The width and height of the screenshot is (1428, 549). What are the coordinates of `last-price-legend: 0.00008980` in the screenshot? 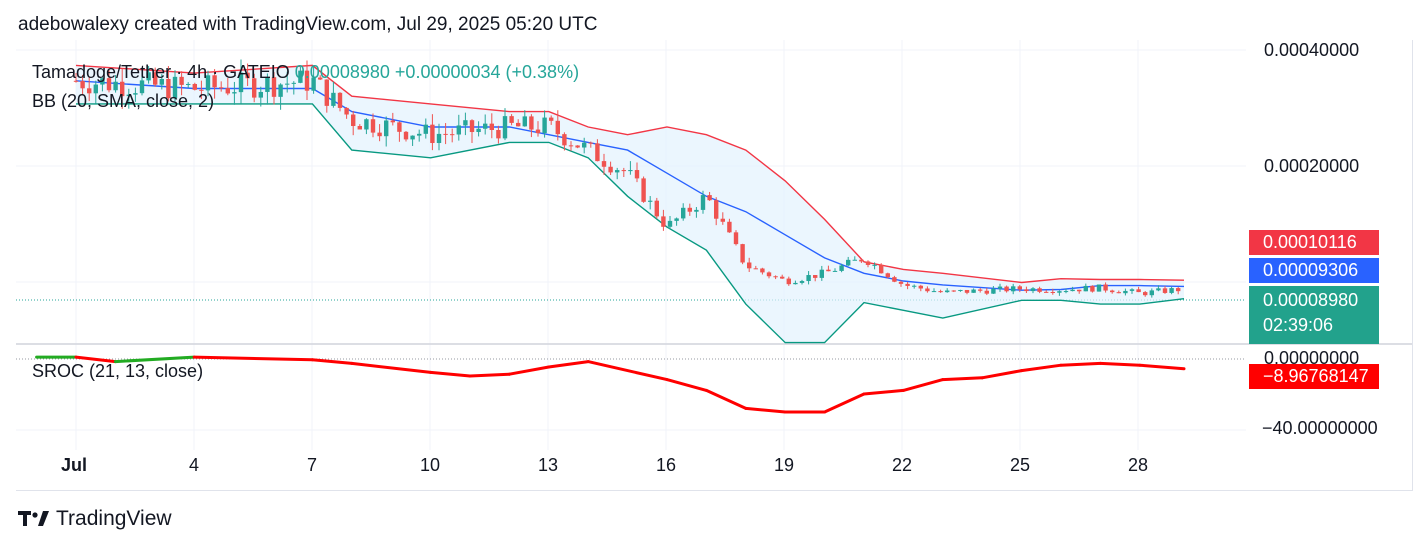 It's located at (342, 72).